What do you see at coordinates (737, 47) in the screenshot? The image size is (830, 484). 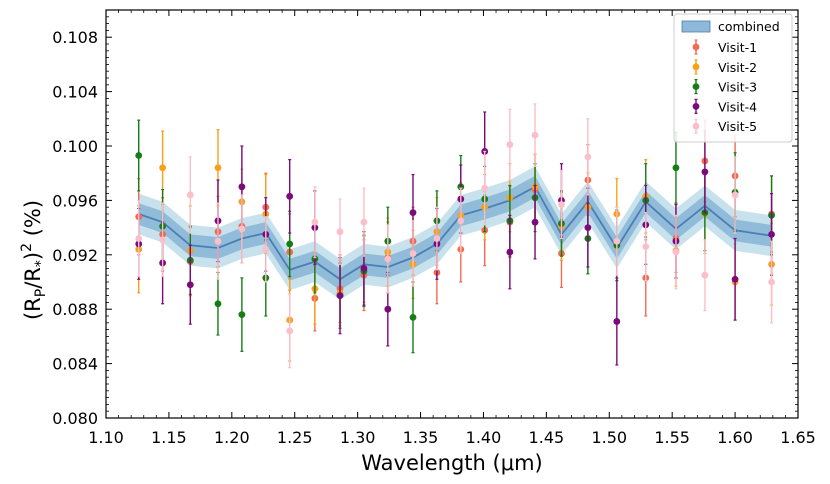 I see `legend-label-visit-1: Visit-1` at bounding box center [737, 47].